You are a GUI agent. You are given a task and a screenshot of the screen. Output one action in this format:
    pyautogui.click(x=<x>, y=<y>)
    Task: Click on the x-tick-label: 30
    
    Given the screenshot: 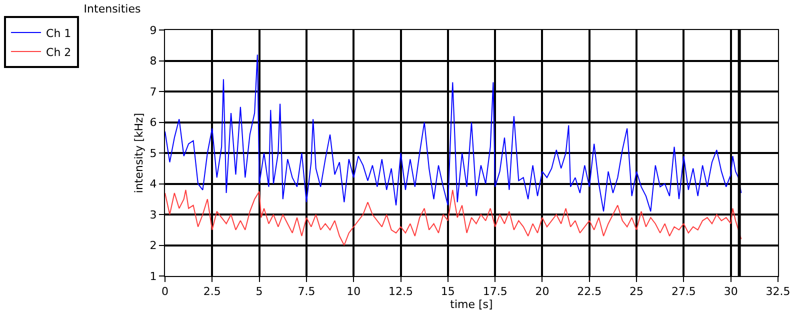 What is the action you would take?
    pyautogui.click(x=731, y=291)
    